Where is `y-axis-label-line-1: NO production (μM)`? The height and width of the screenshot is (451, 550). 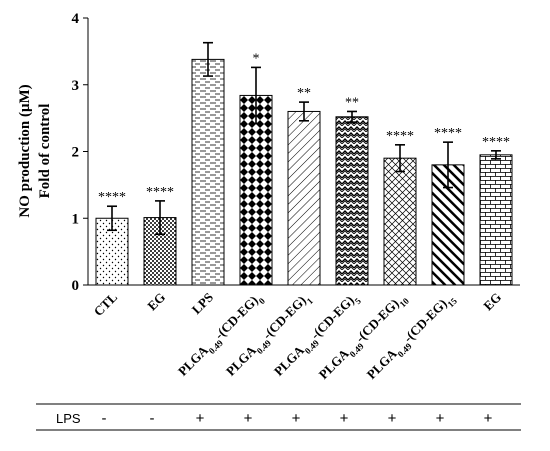
y-axis-label-line-1: NO production (μM) is located at coordinates (25, 150).